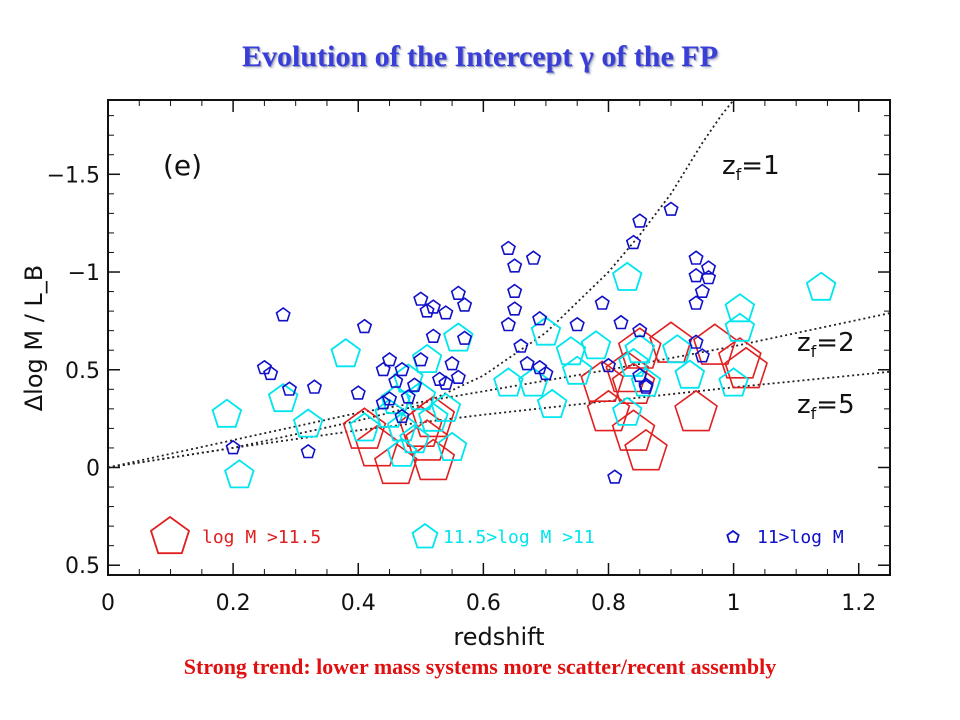 Image resolution: width=960 pixels, height=720 pixels. I want to click on x-axis-label: redshift, so click(498, 637).